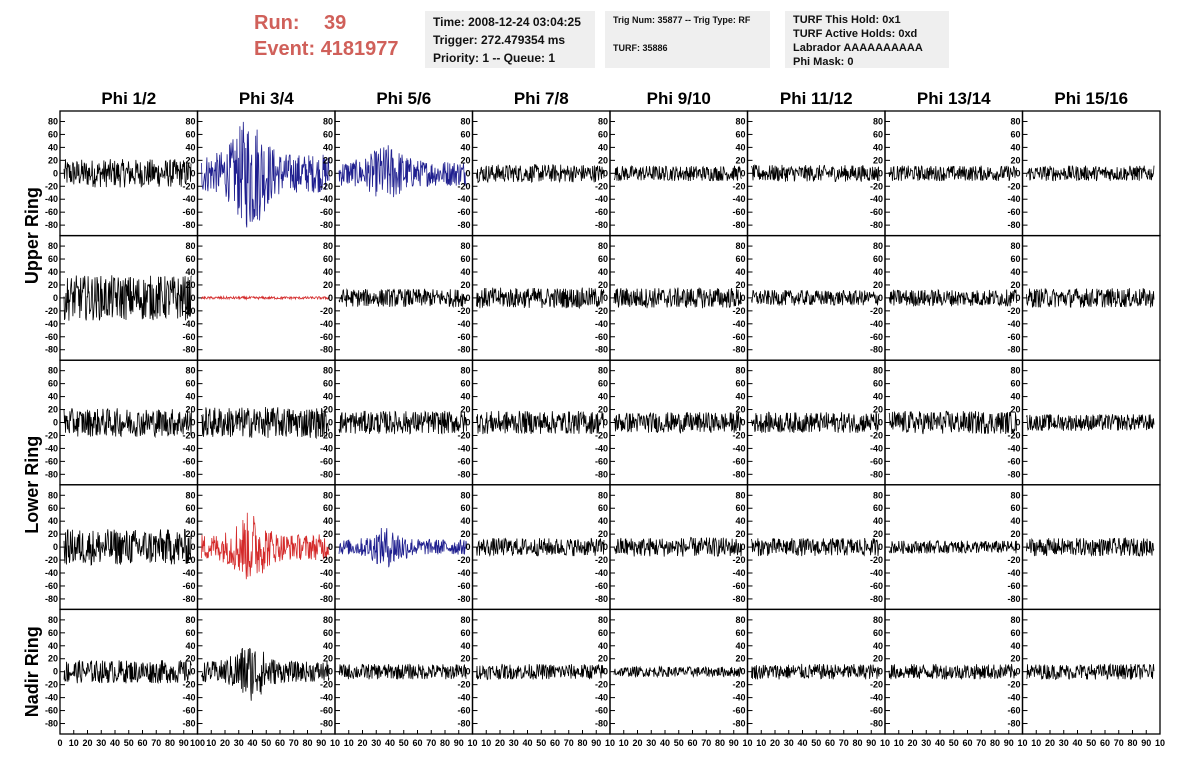 This screenshot has height=772, width=1196. Describe the element at coordinates (128, 98) in the screenshot. I see `column-title: Phi 1/2` at that location.